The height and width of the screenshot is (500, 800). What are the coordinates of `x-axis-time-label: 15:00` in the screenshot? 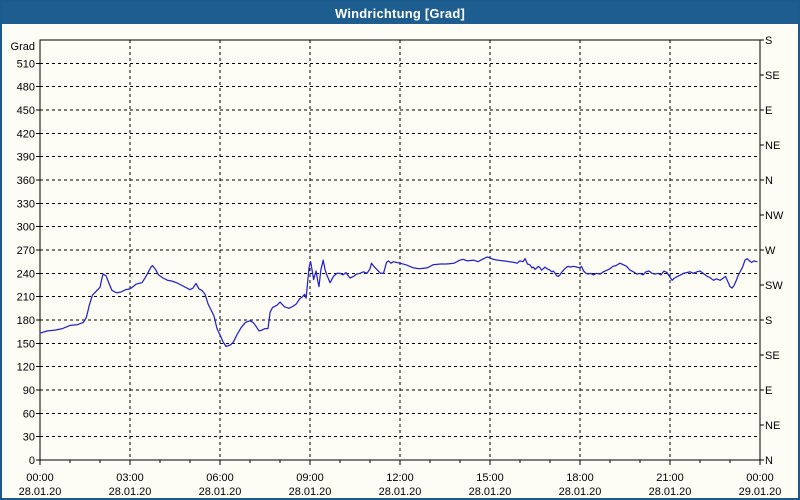 It's located at (490, 478).